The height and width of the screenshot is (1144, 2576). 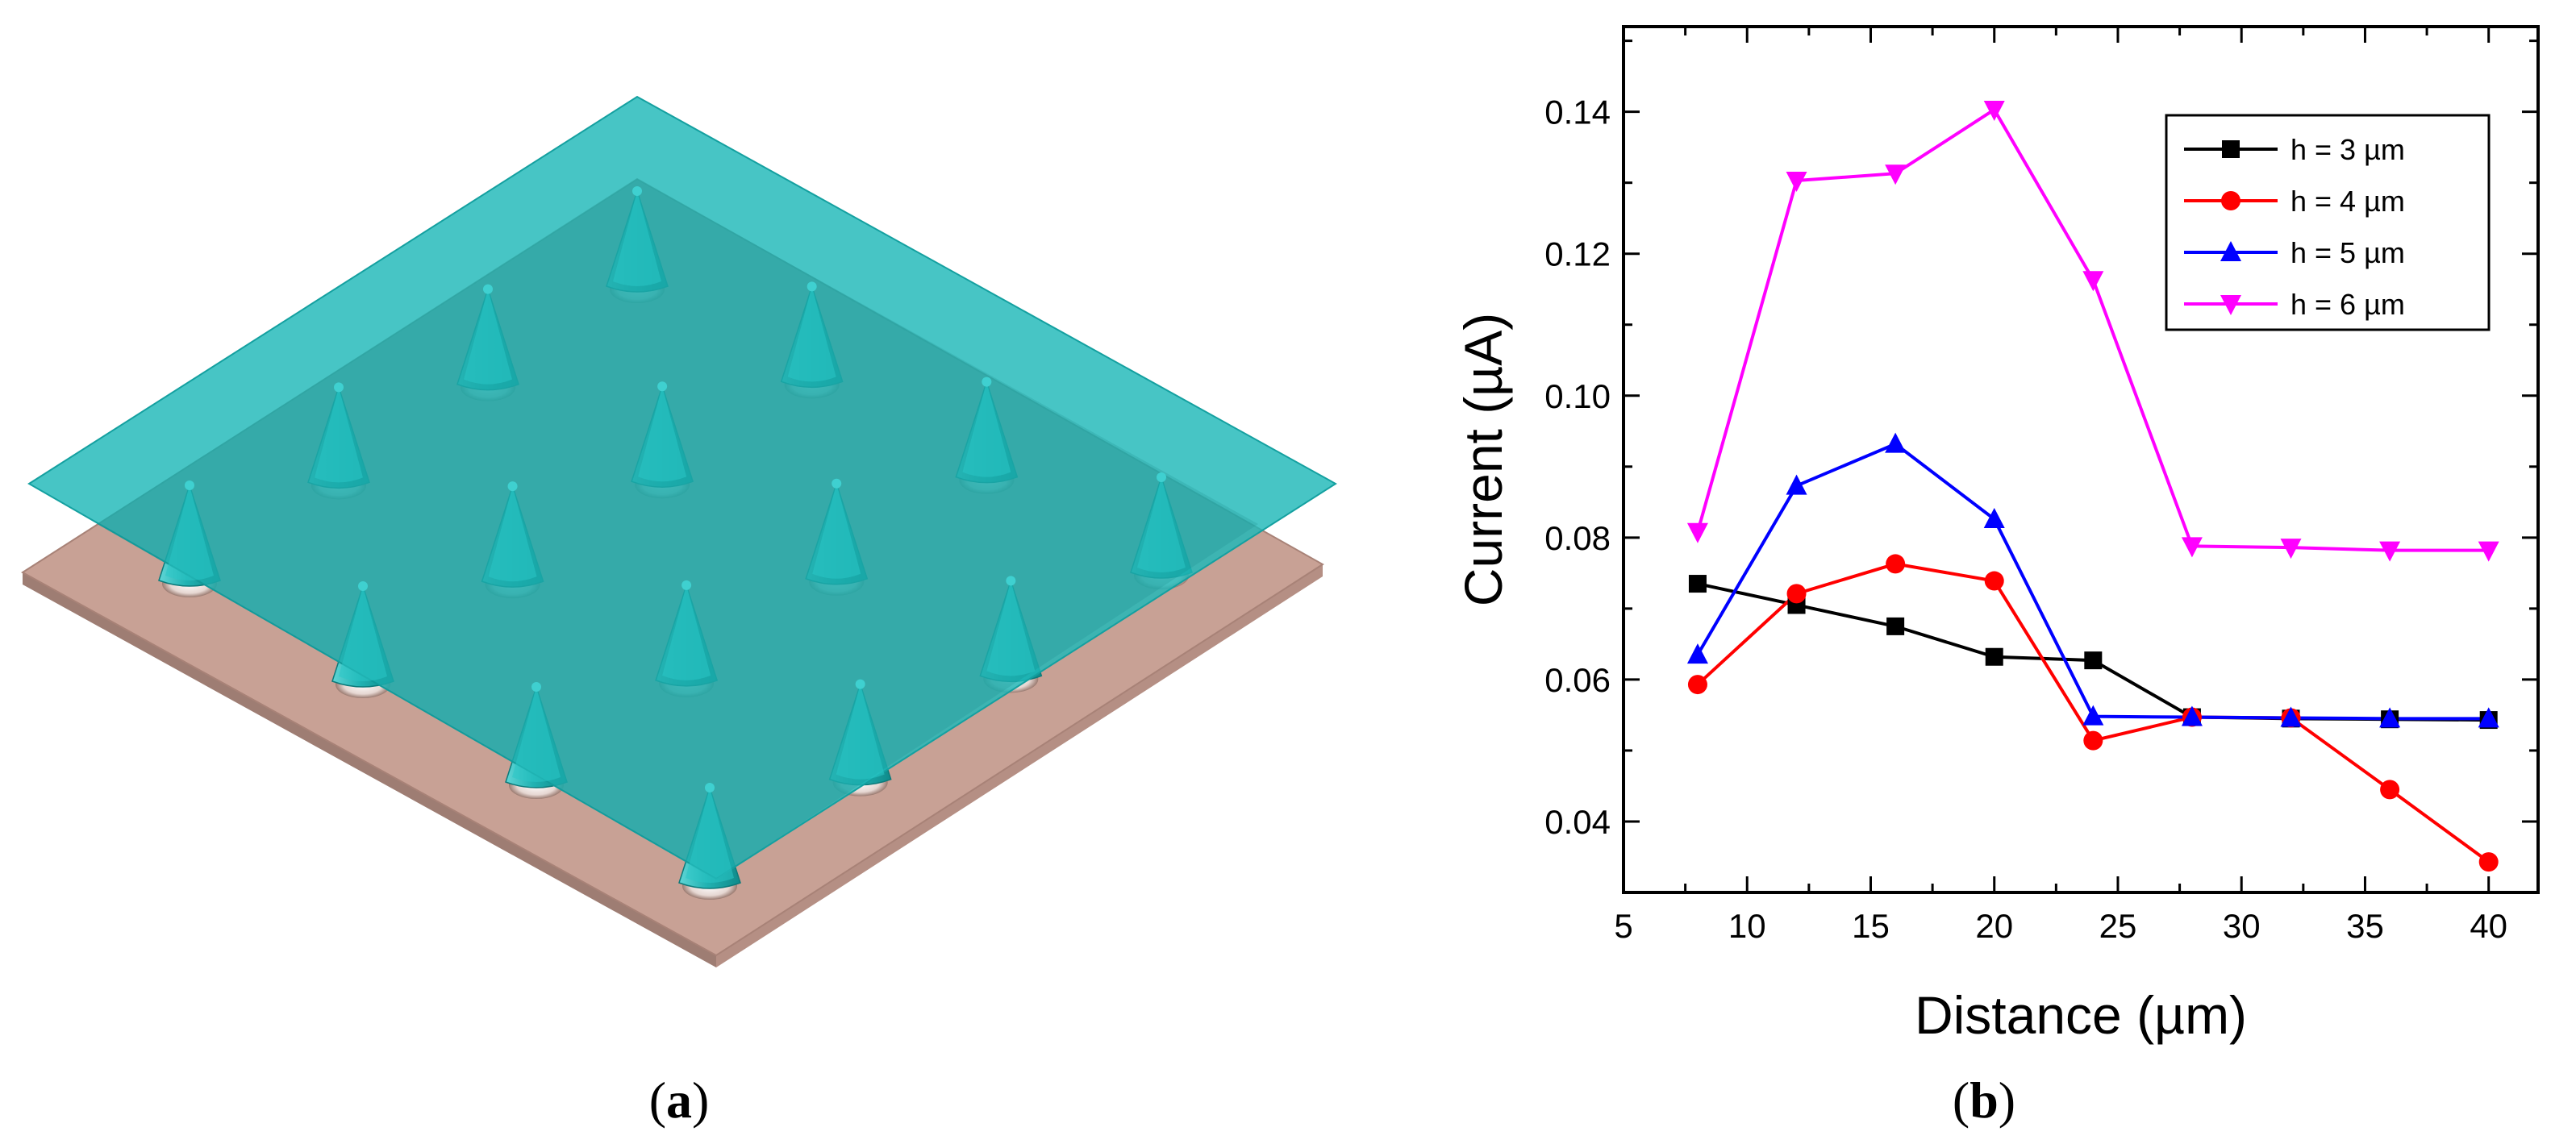 What do you see at coordinates (1984, 1100) in the screenshot?
I see `panel-label-b: (b)` at bounding box center [1984, 1100].